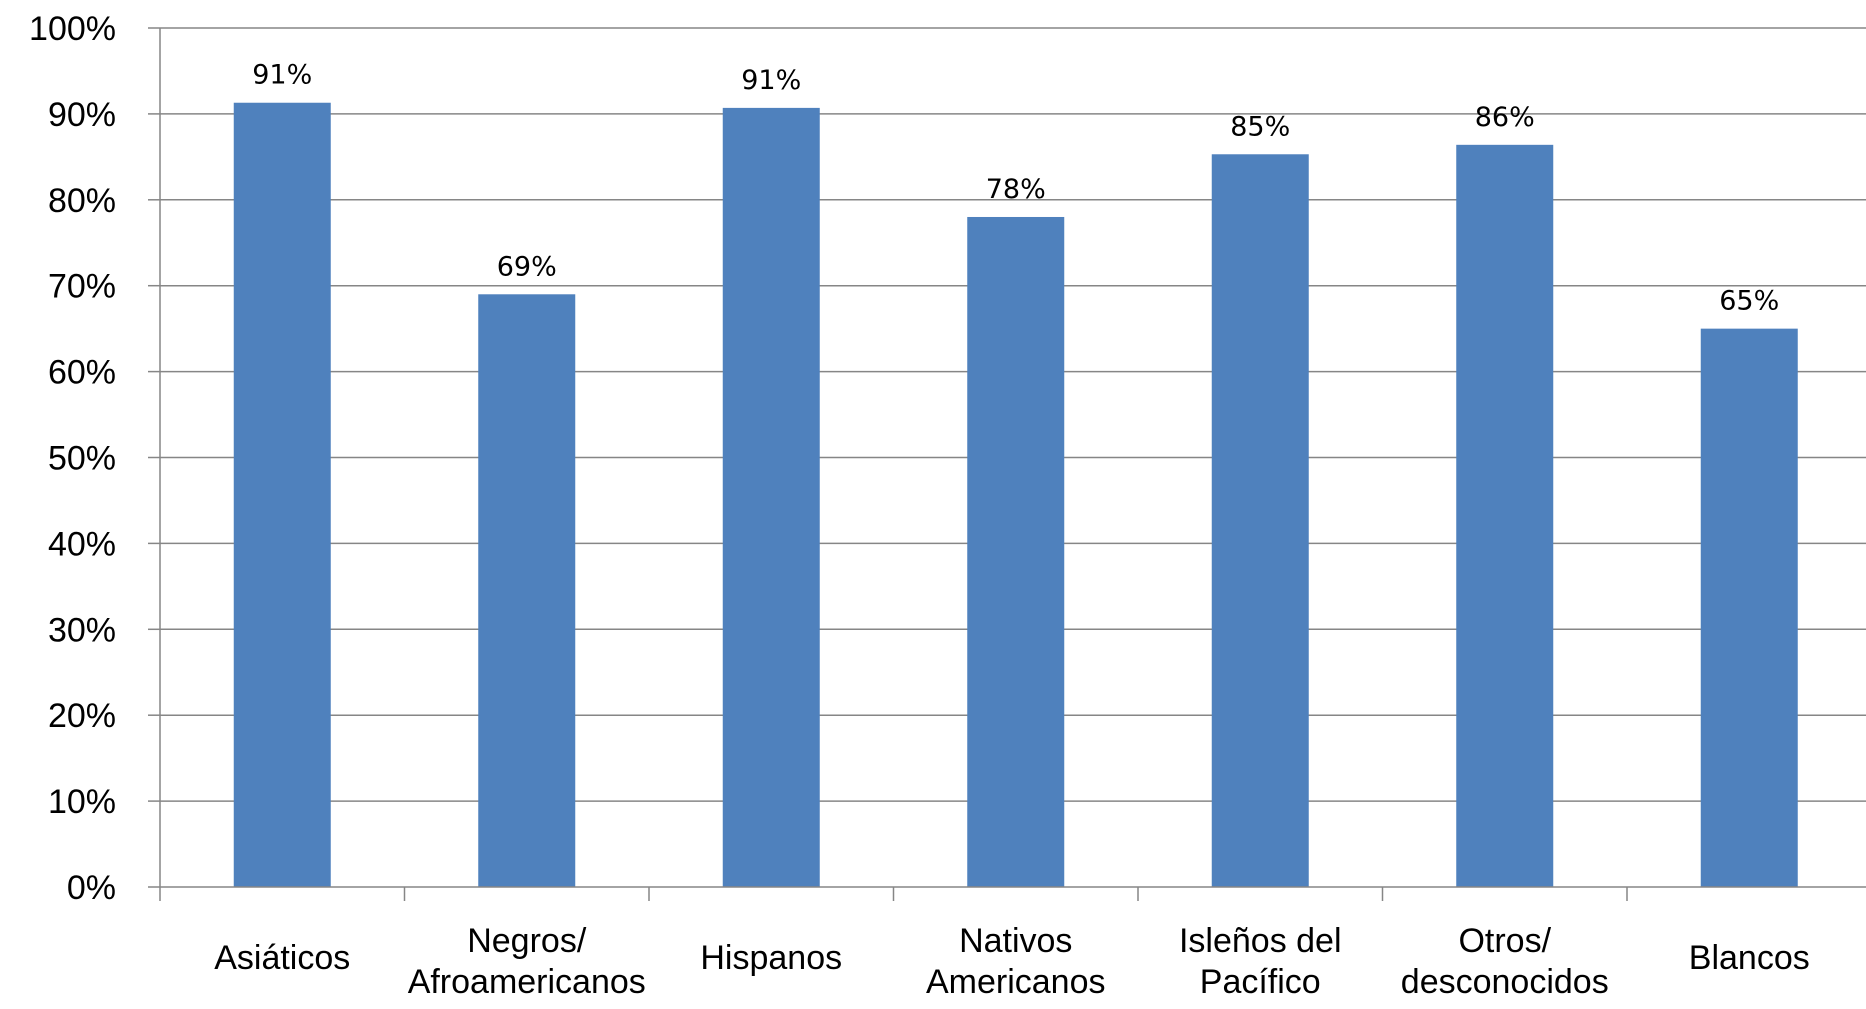  What do you see at coordinates (82, 459) in the screenshot?
I see `y-tick-label: 50%` at bounding box center [82, 459].